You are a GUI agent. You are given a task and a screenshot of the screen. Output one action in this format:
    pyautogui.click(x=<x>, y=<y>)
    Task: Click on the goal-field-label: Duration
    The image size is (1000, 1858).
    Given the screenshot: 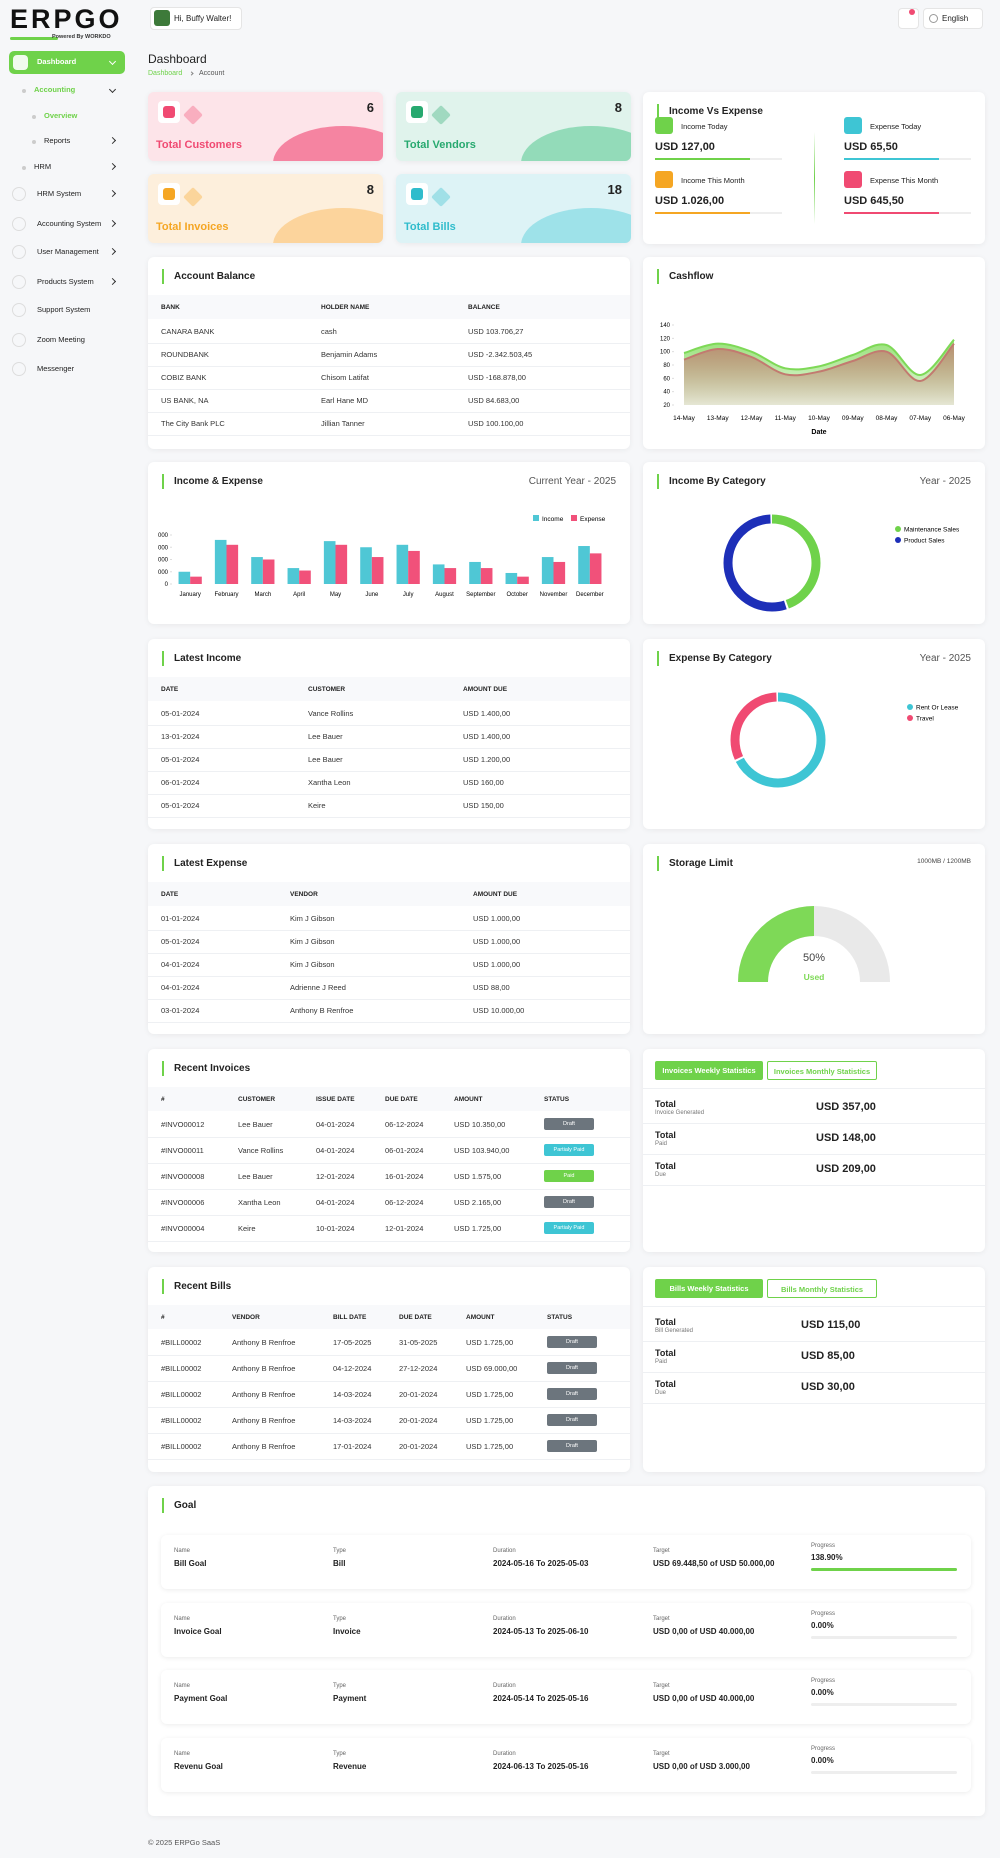 What is the action you would take?
    pyautogui.click(x=504, y=1753)
    